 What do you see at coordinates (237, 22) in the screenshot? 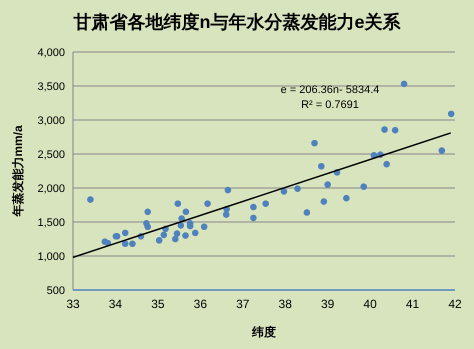
I see `chart-title: 甘肃省各地纬度n与年水分蒸发能力e关系` at bounding box center [237, 22].